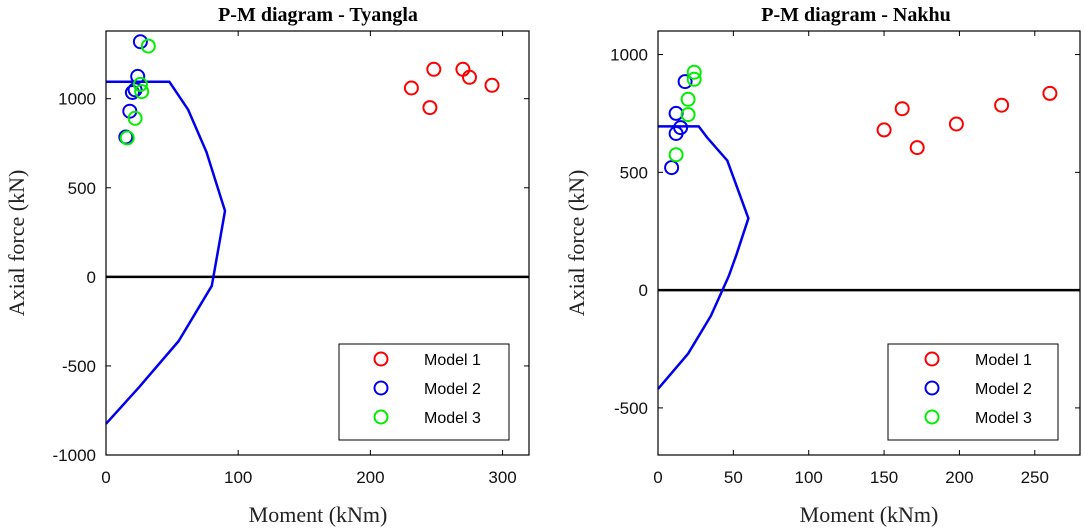 This screenshot has width=1084, height=530. Describe the element at coordinates (74, 455) in the screenshot. I see `y-tick-label: -1000` at that location.